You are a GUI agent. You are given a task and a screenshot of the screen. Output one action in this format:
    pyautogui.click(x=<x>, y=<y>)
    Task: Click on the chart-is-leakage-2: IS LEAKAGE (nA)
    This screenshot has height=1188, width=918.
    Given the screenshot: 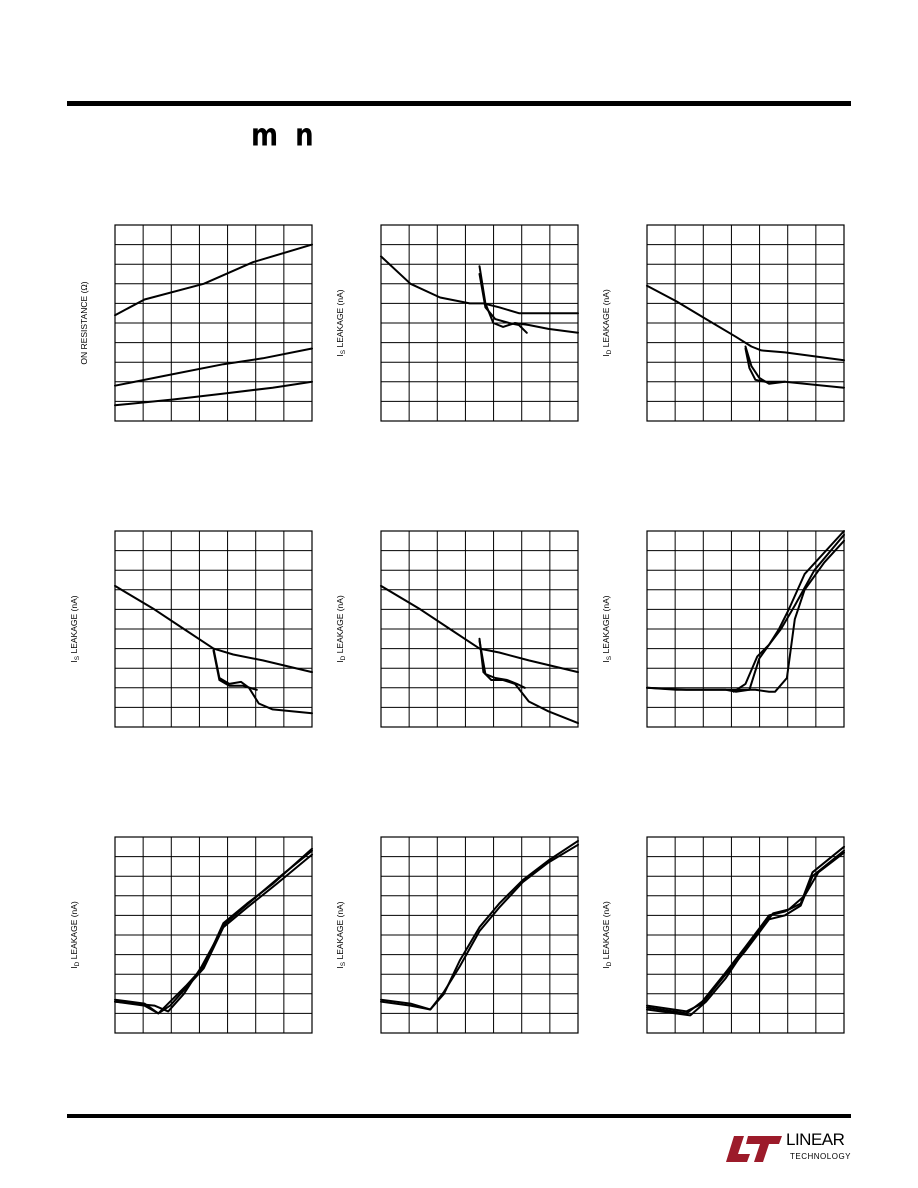 What is the action you would take?
    pyautogui.click(x=191, y=629)
    